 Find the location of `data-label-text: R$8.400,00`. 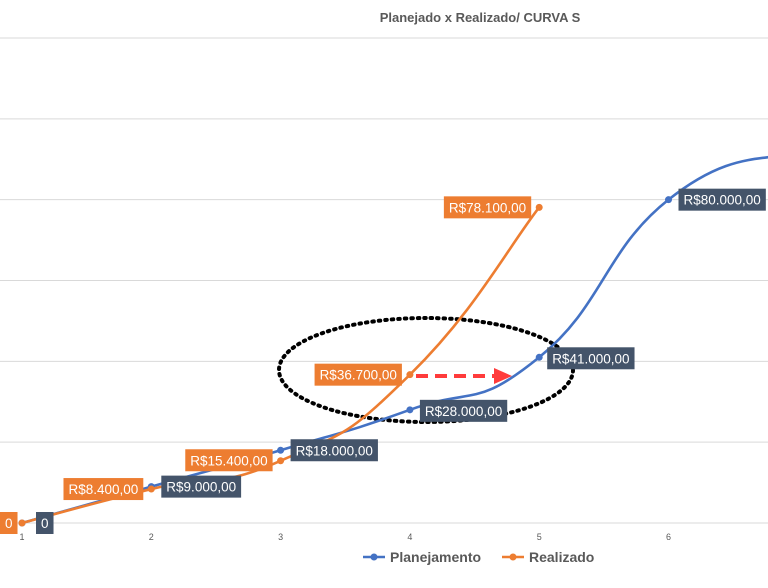

data-label-text: R$8.400,00 is located at coordinates (103, 489).